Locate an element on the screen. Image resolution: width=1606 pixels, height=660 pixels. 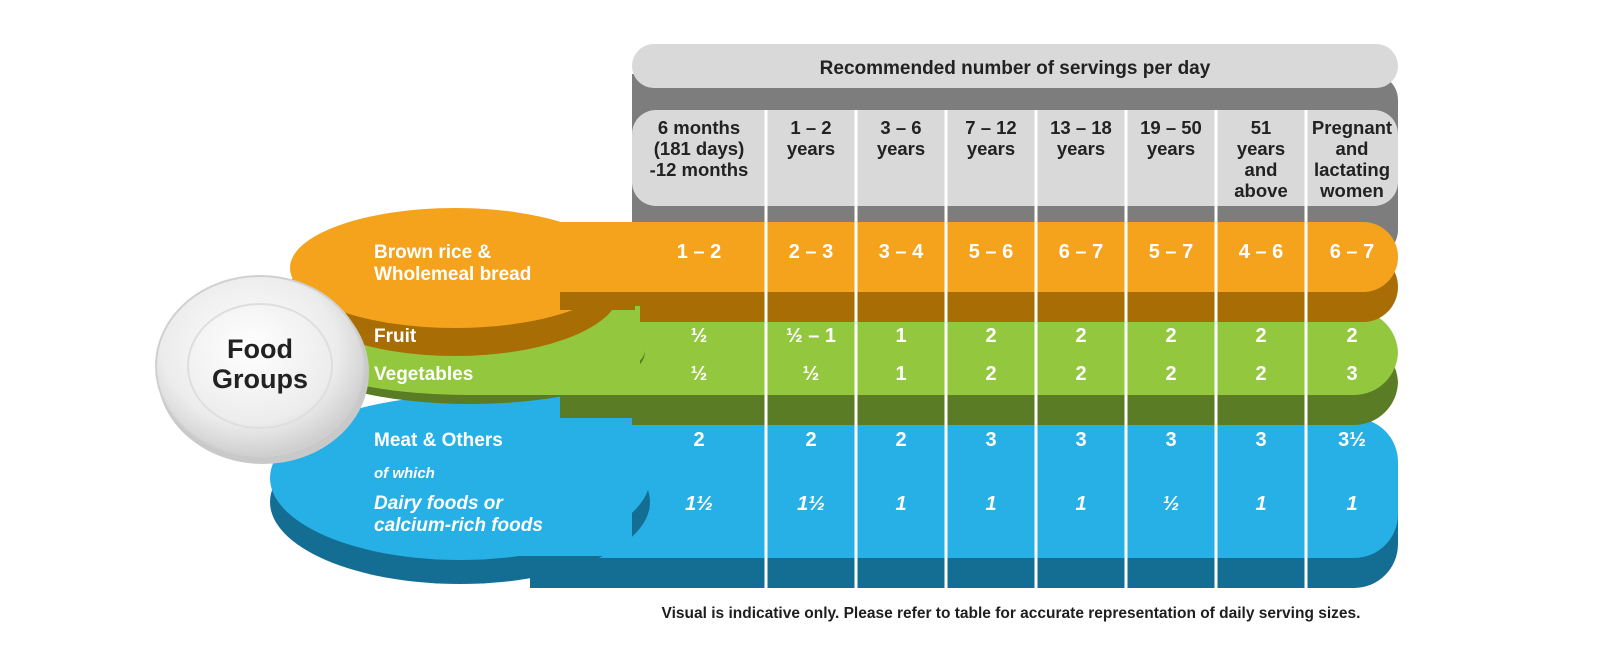
grains-ellipse-fill is located at coordinates (545, 257).